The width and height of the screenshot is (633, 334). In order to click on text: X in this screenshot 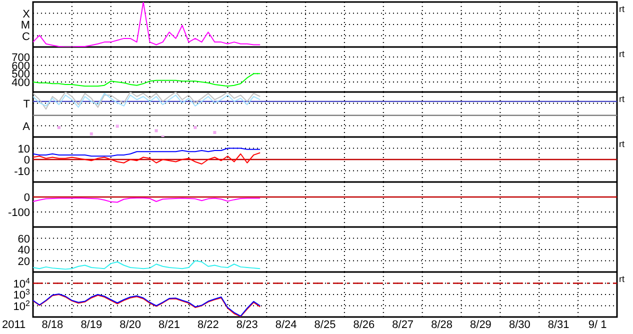, I will do `click(26, 14)`.